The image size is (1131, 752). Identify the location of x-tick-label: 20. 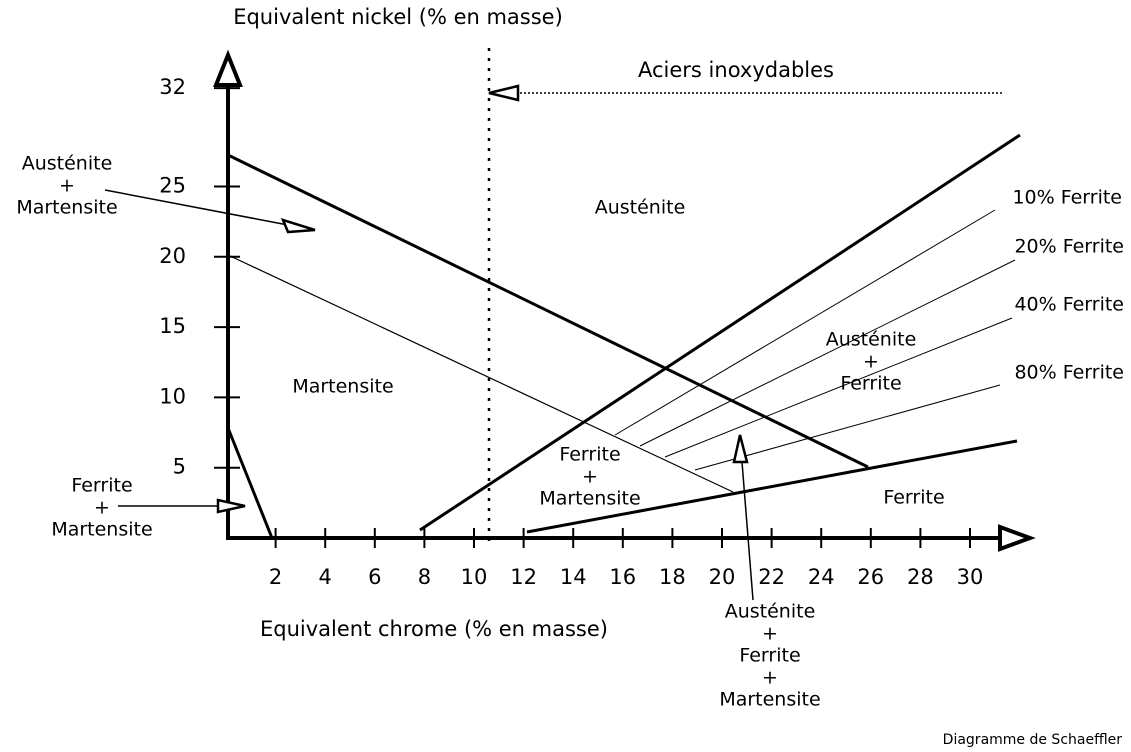
(722, 577).